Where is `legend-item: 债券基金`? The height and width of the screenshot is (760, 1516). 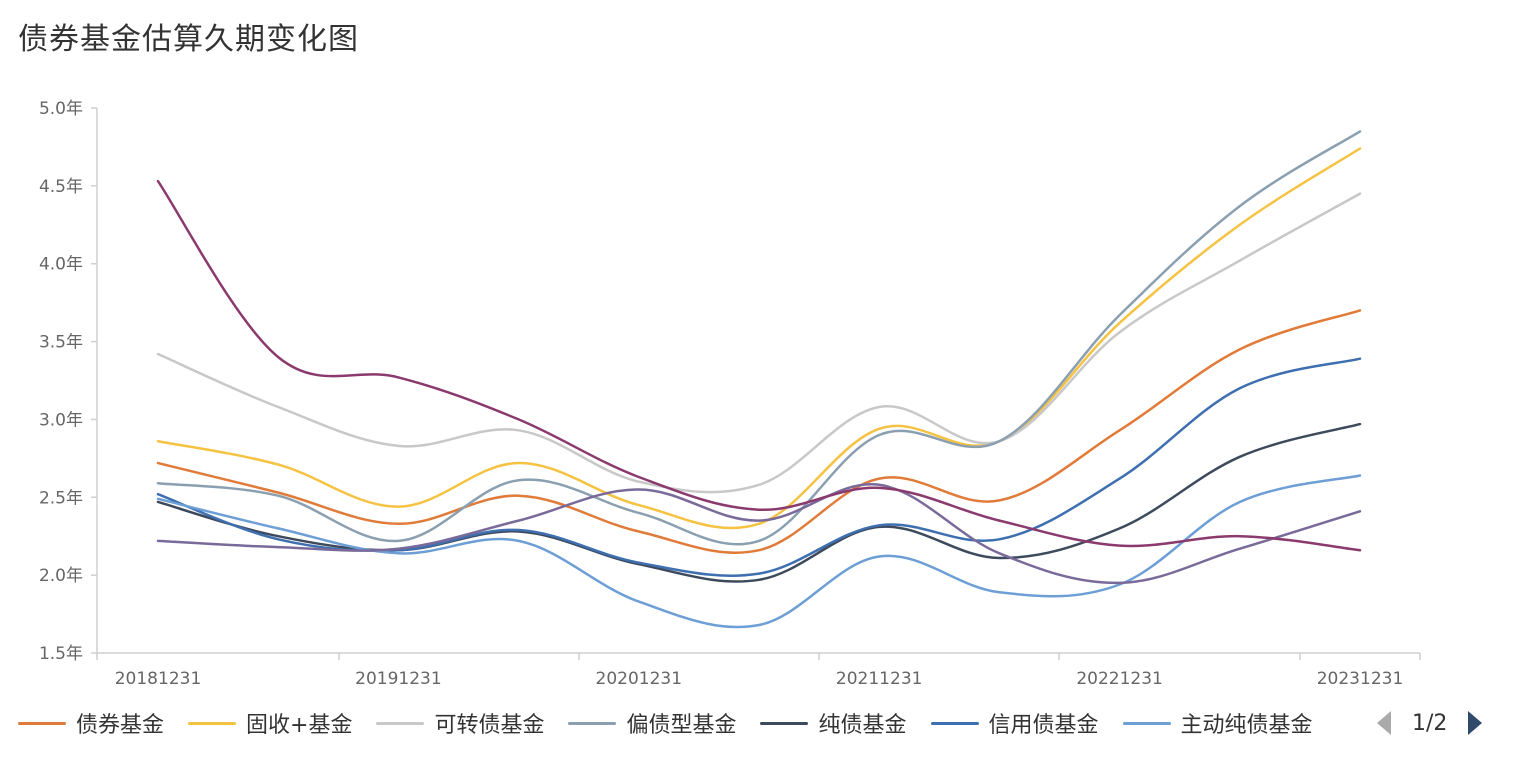
legend-item: 债券基金 is located at coordinates (91, 723).